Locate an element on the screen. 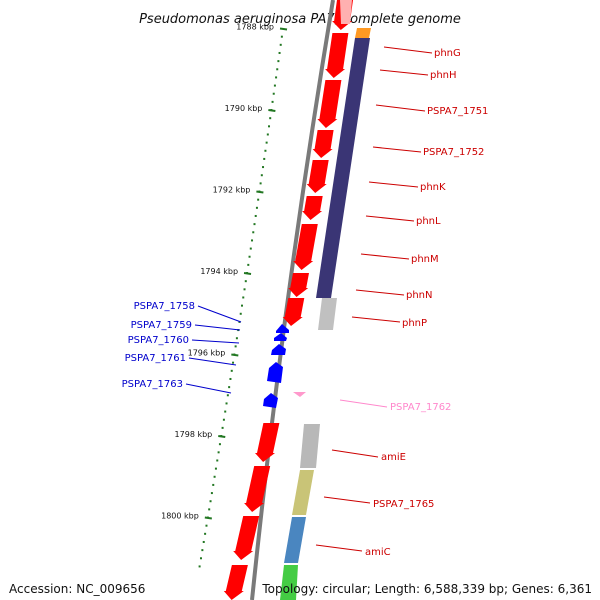 The width and height of the screenshot is (600, 600). genome-backbone is located at coordinates (292, 300).